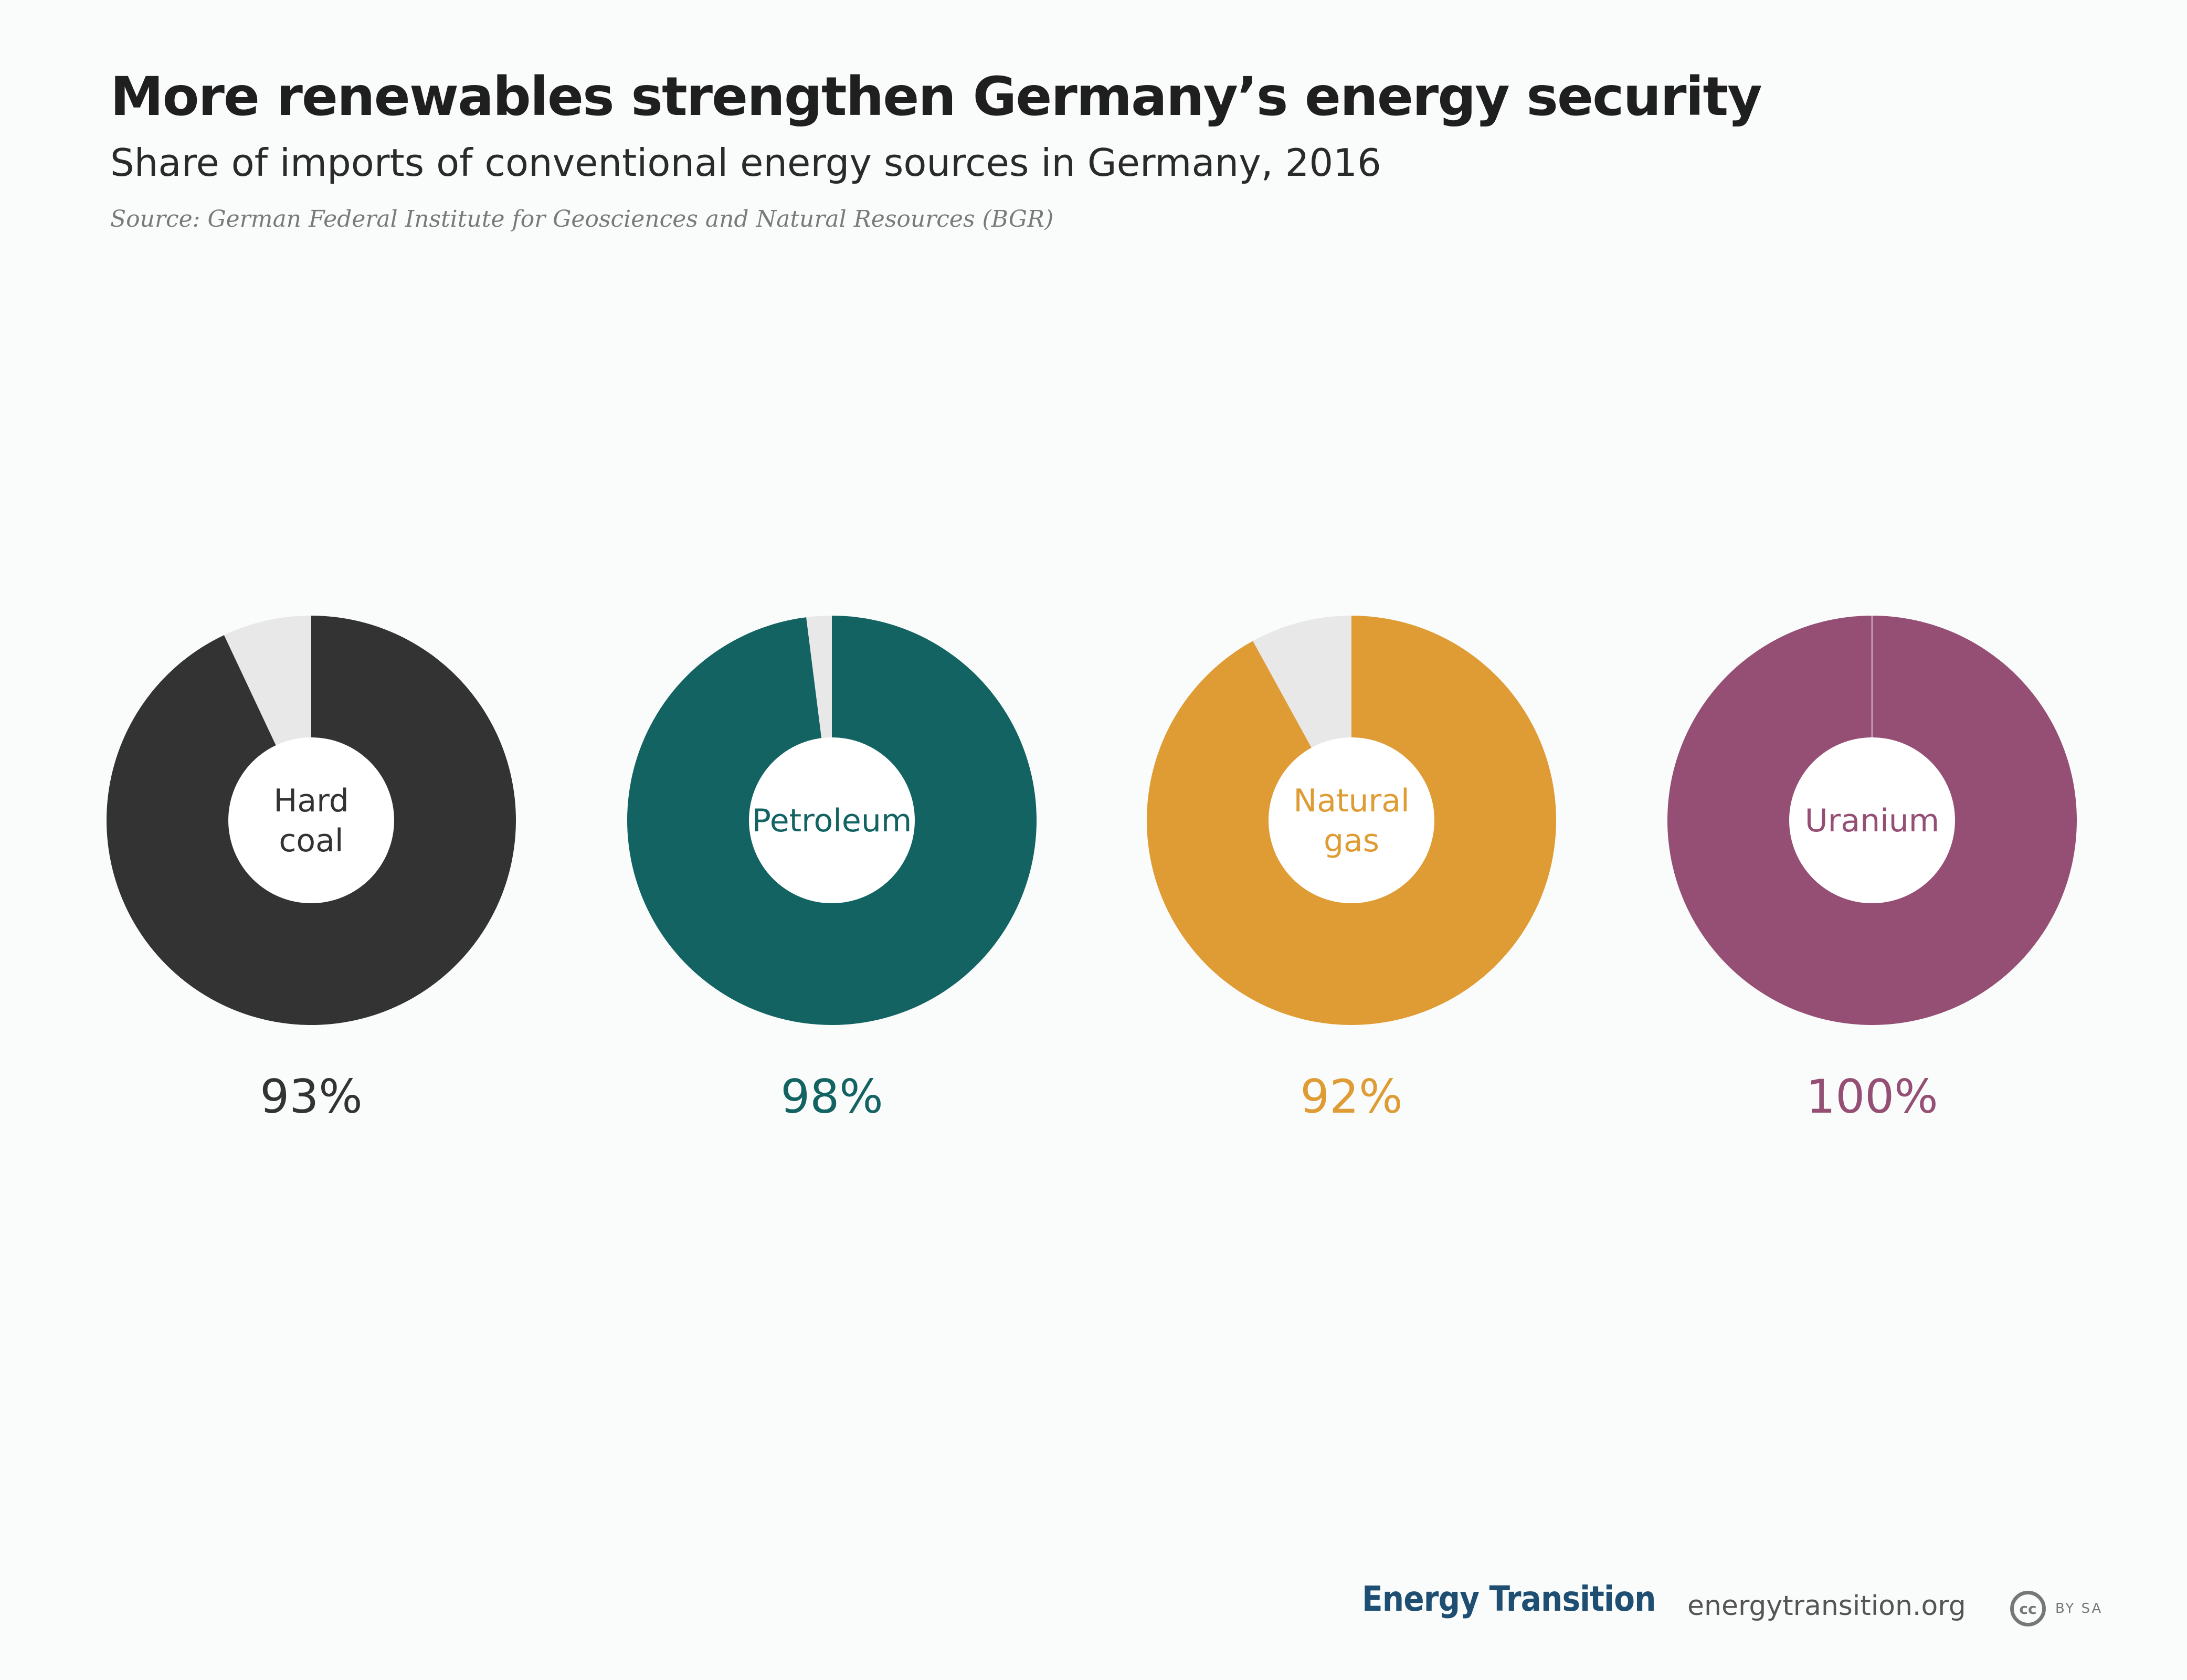 This screenshot has height=1680, width=2187. I want to click on label-hard-coal-line-2: coal, so click(311, 840).